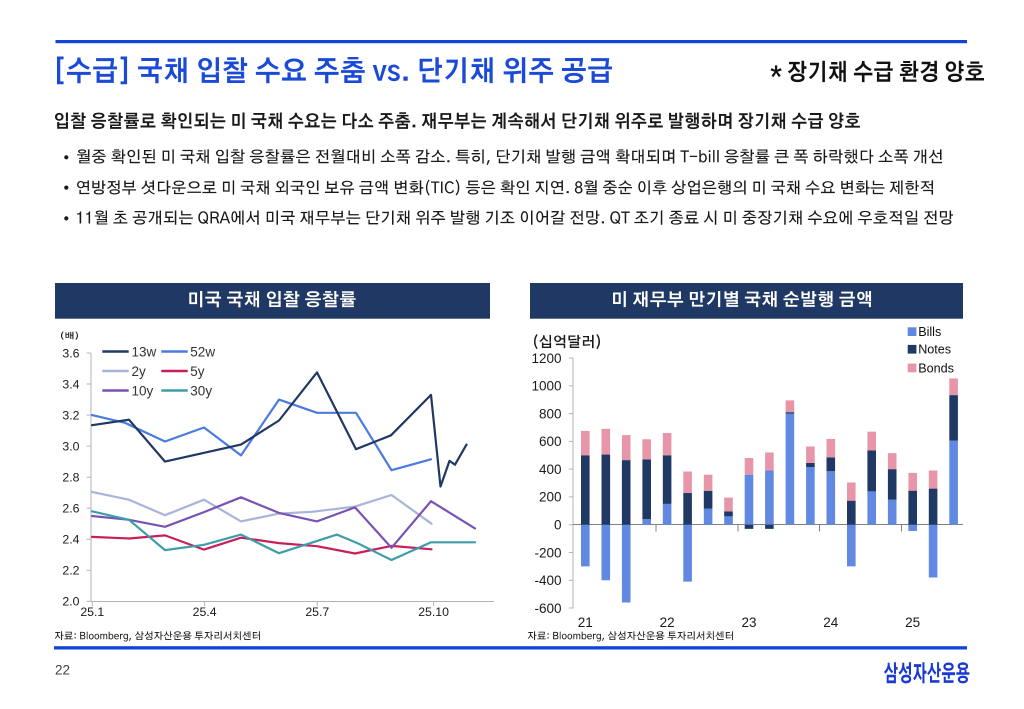  What do you see at coordinates (70, 602) in the screenshot?
I see `svg-text: 2.0` at bounding box center [70, 602].